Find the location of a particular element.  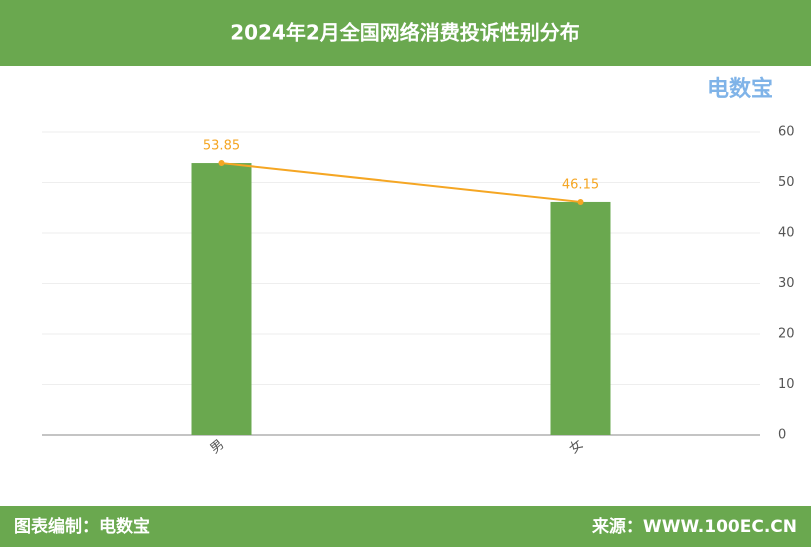

y-tick-label: 40 is located at coordinates (786, 233).